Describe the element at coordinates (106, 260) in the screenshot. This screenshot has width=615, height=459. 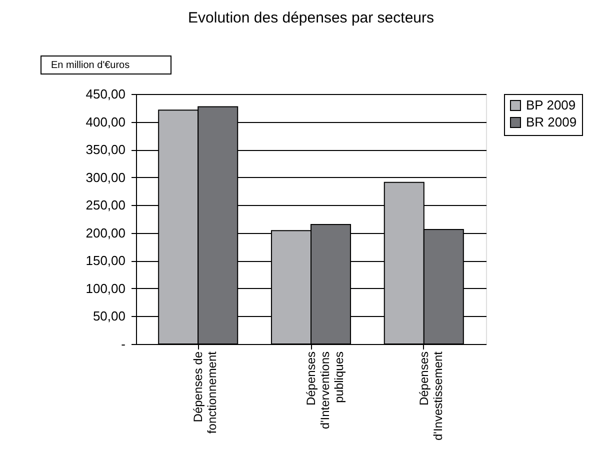
I see `y-tick-label: 150,00` at that location.